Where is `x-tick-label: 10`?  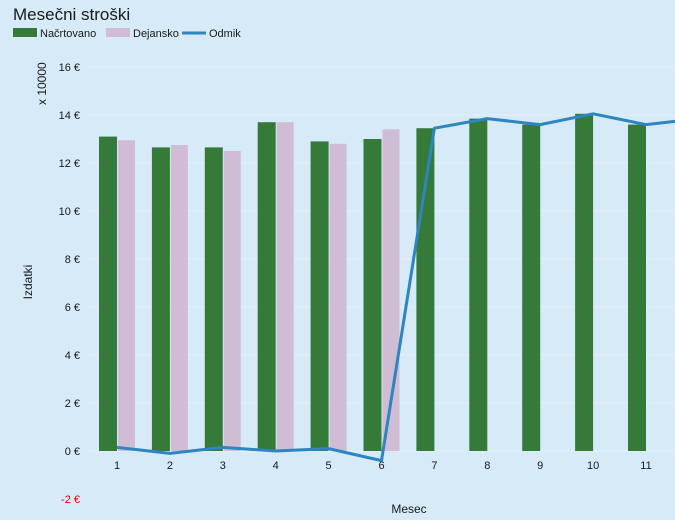
x-tick-label: 10 is located at coordinates (593, 466).